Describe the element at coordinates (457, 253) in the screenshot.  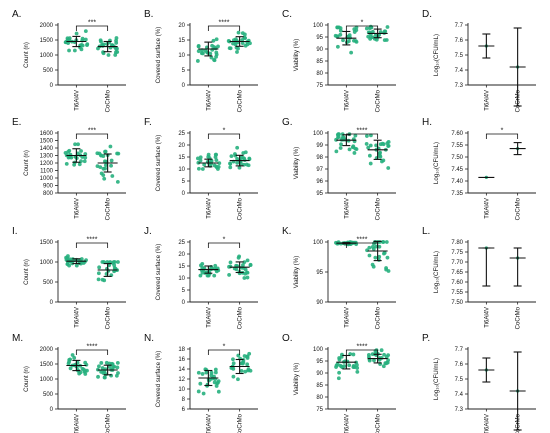
I see `y-tick-label: 7.75` at that location.